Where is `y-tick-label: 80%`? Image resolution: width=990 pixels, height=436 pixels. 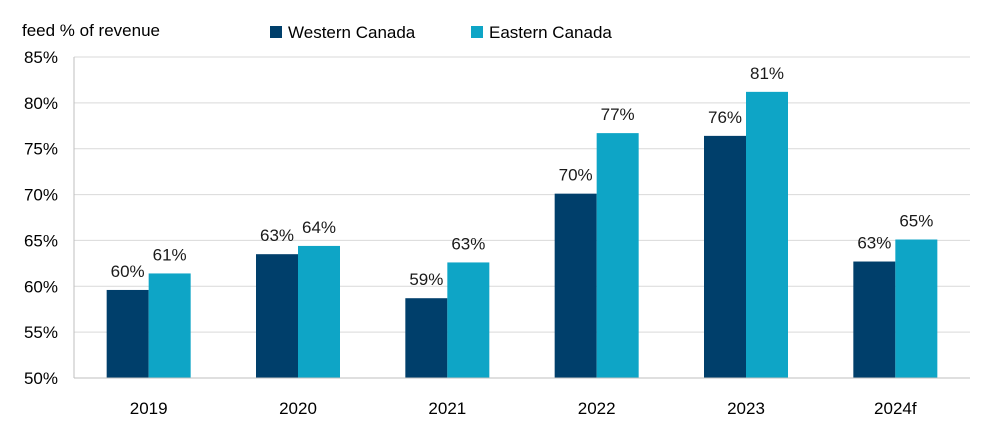
y-tick-label: 80% is located at coordinates (41, 103).